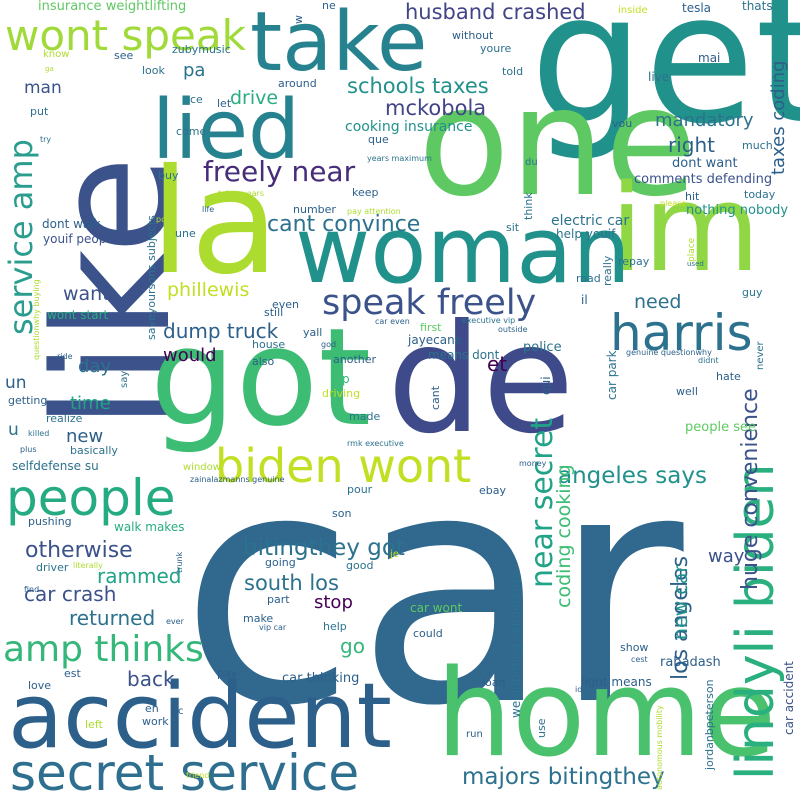 This screenshot has width=800, height=800. What do you see at coordinates (297, 83) in the screenshot?
I see `word-around: around` at bounding box center [297, 83].